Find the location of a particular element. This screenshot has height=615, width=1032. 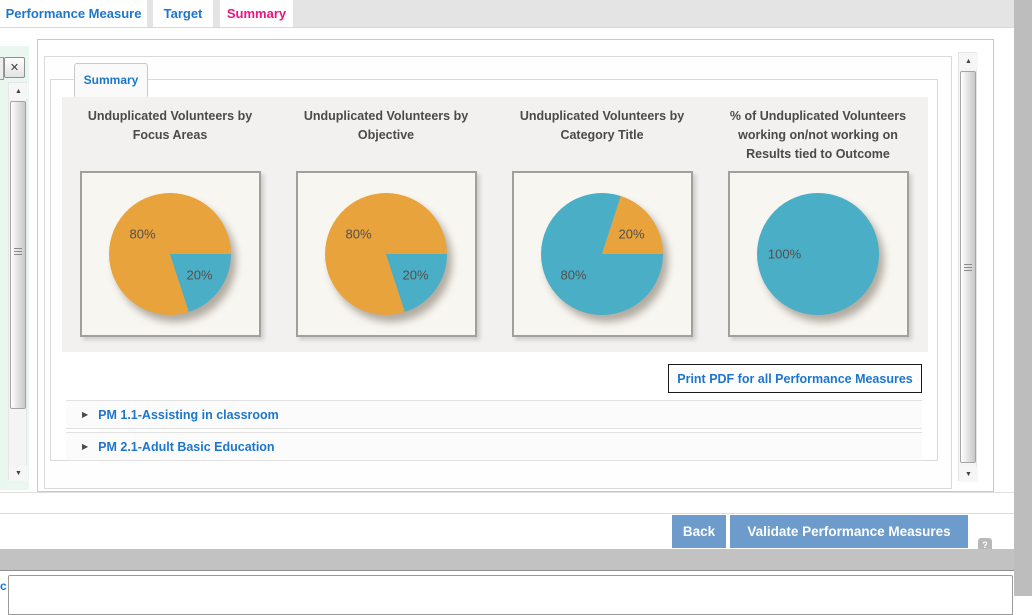

page-divider-line is located at coordinates (507, 492).